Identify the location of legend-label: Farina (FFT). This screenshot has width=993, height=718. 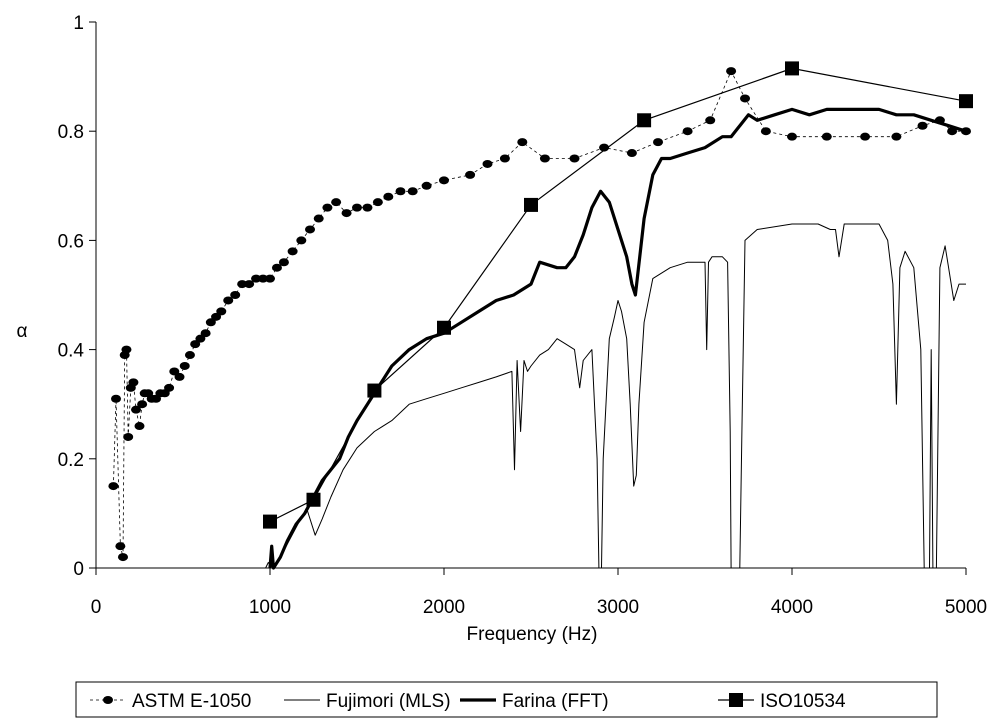
(555, 701).